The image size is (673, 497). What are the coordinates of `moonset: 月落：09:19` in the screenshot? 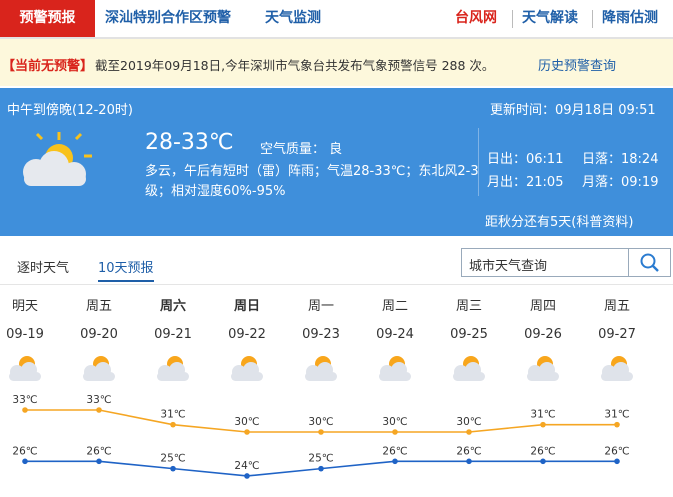 It's located at (620, 182).